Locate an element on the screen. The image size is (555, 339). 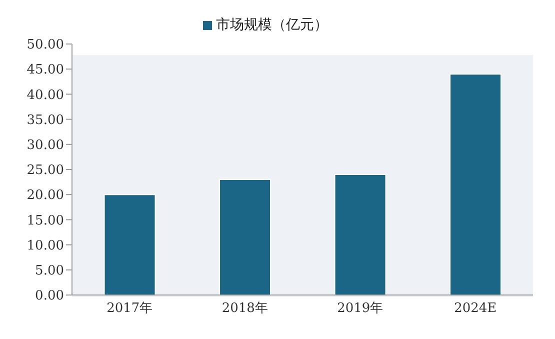
y-tick-label: 10.00 is located at coordinates (45, 246).